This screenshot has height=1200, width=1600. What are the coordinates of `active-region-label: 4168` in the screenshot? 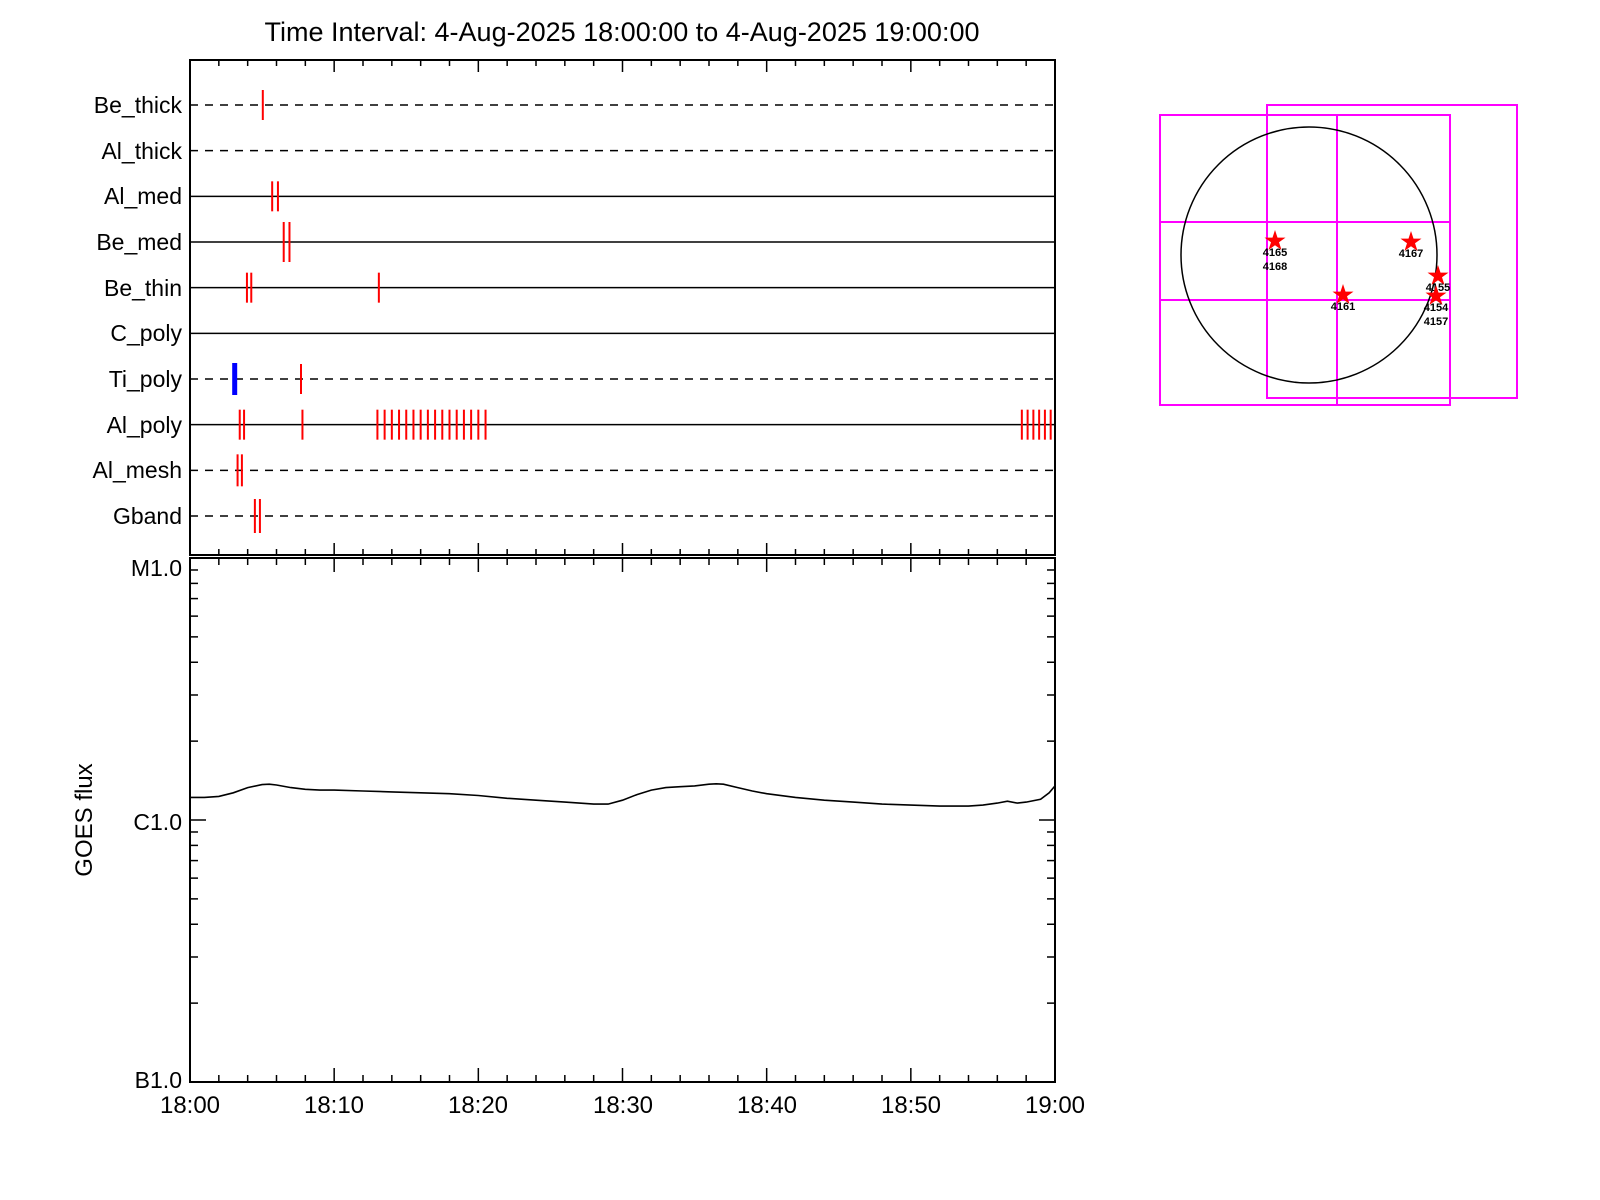 It's located at (1275, 267).